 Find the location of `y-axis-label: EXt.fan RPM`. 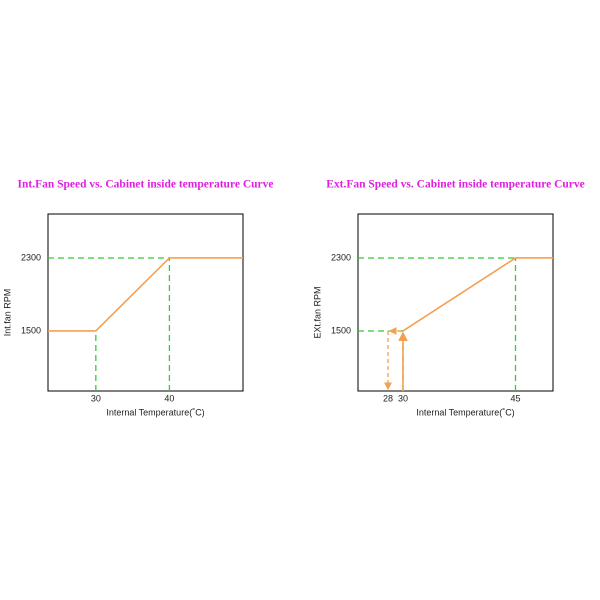

y-axis-label: EXt.fan RPM is located at coordinates (317, 312).